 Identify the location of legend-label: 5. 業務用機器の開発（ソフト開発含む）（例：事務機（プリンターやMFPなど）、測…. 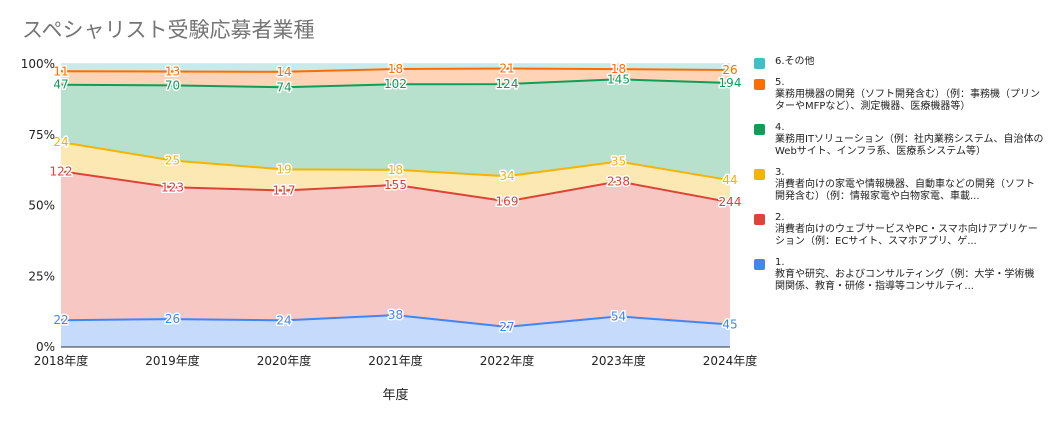
(907, 94).